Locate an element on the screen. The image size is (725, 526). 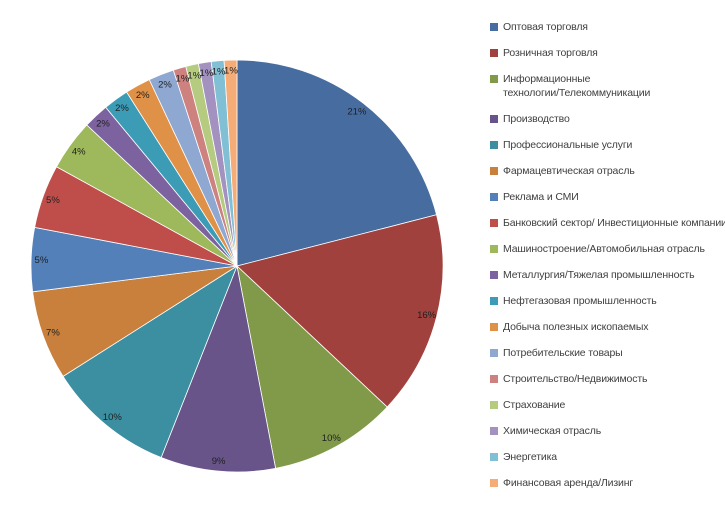
legend-item-label: Реклама и СМИ is located at coordinates (541, 196).